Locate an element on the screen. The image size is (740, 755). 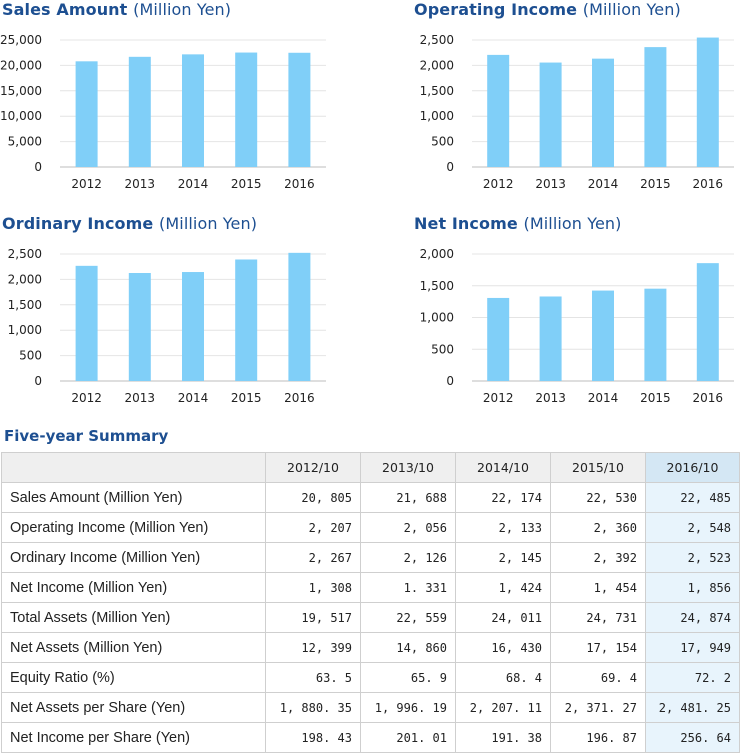
column-header: 2012/10 is located at coordinates (313, 467).